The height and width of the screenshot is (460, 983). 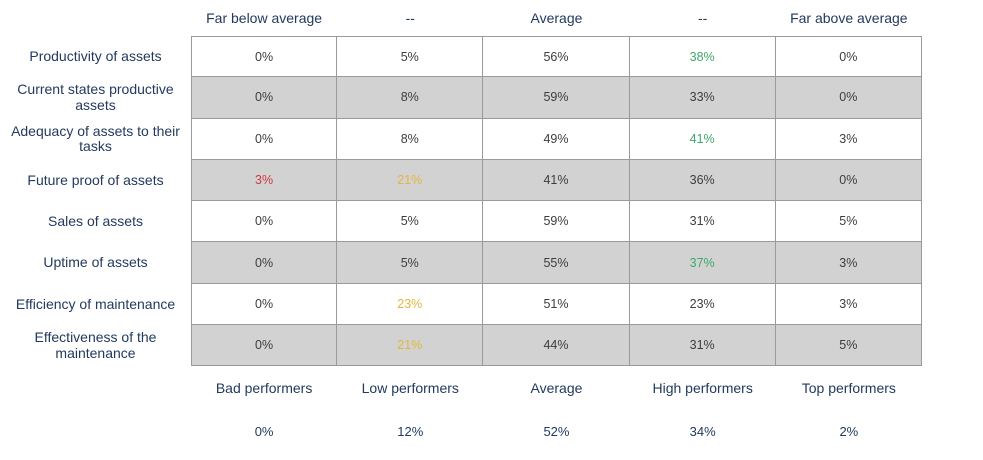 What do you see at coordinates (702, 387) in the screenshot?
I see `footer-label-high-performers: High performers` at bounding box center [702, 387].